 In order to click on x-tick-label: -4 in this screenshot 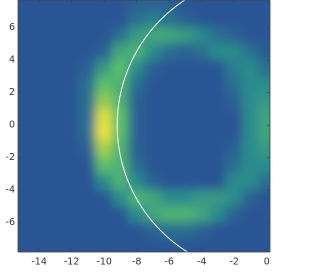, I will do `click(201, 262)`.